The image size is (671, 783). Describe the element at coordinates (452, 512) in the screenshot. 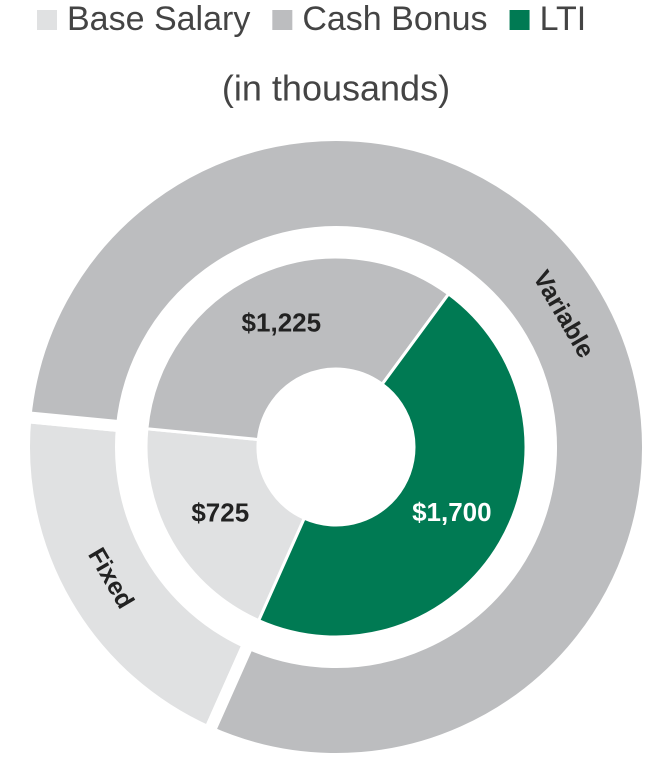

I see `data-label: $1,700` at that location.